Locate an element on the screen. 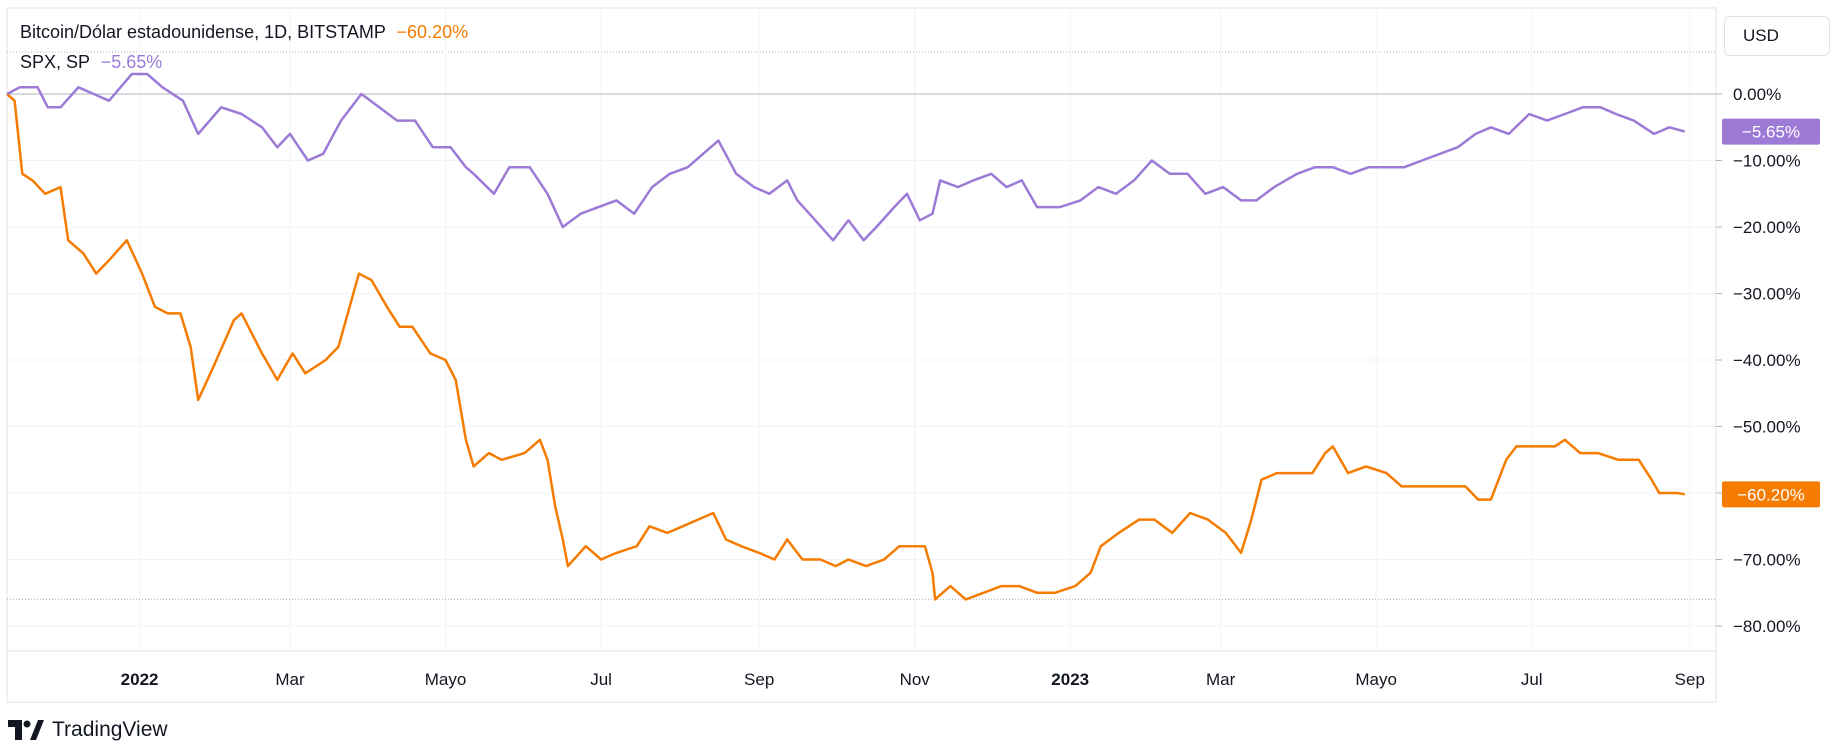 This screenshot has height=747, width=1843. last-value-badge-btc is located at coordinates (1771, 494).